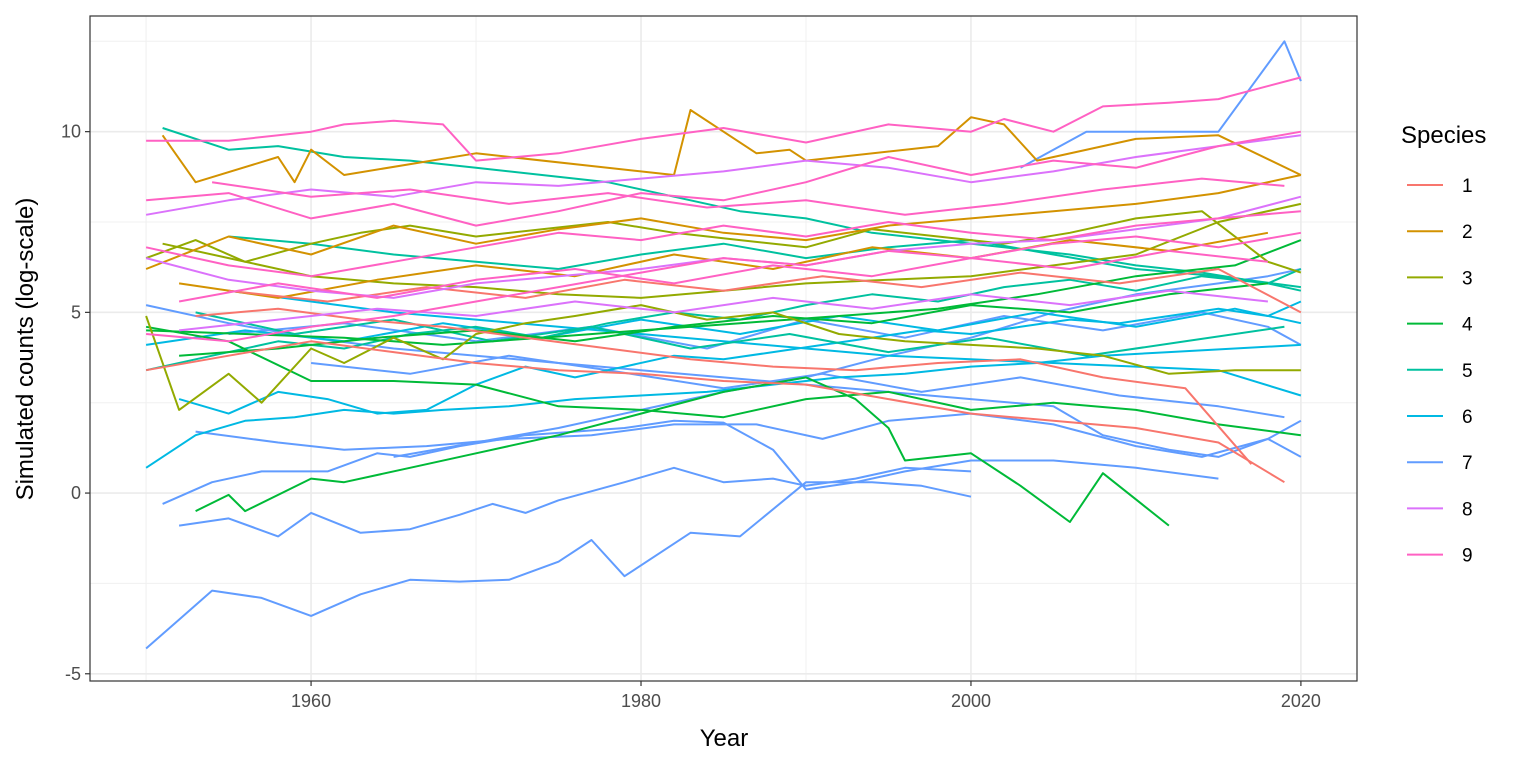 This screenshot has height=768, width=1536. Describe the element at coordinates (1440, 371) in the screenshot. I see `legend-items: 1 2 3 4 5 6 7 8 9` at that location.